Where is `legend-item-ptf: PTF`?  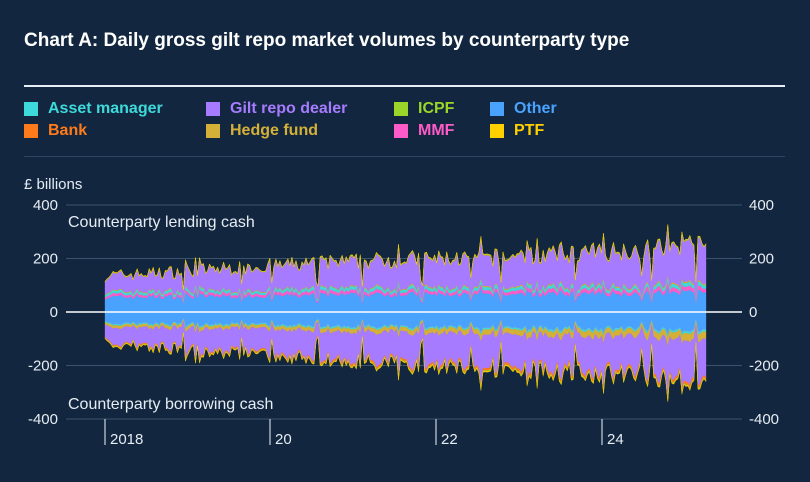
legend-item-ptf: PTF is located at coordinates (517, 131).